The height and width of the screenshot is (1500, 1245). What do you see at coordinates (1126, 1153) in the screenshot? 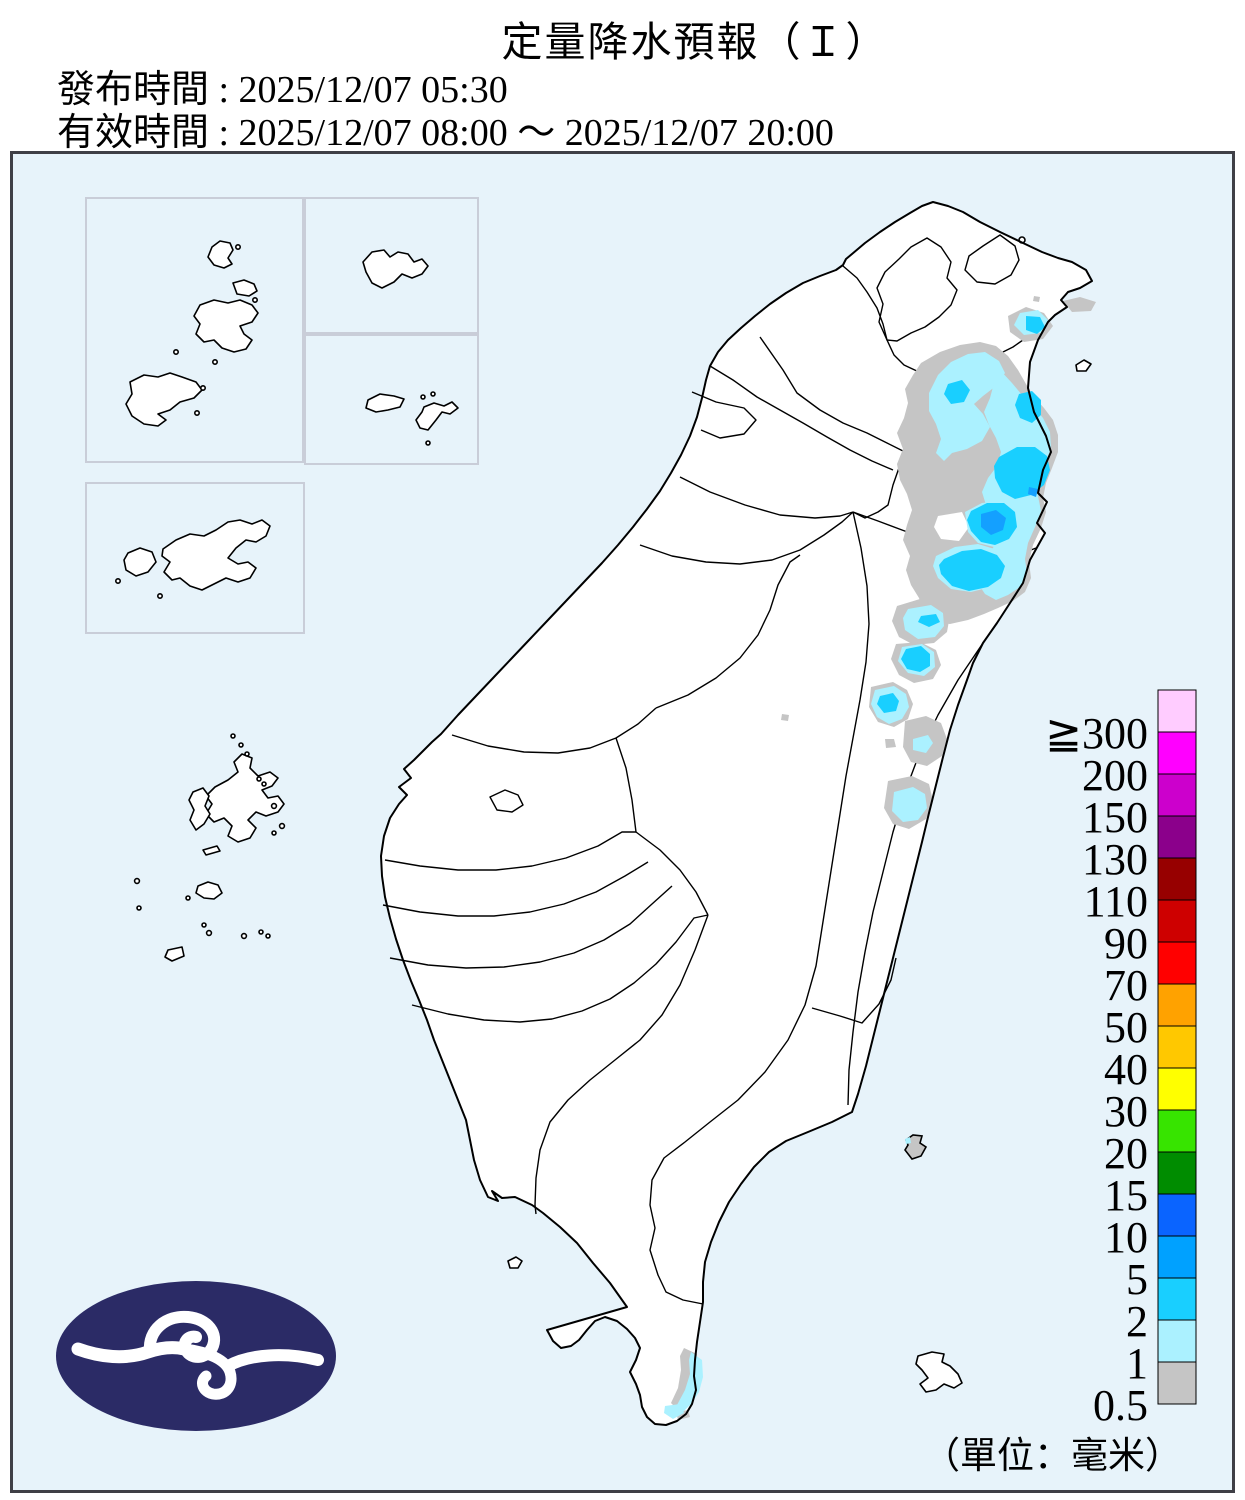
I see `legend-label: 20` at bounding box center [1126, 1153].